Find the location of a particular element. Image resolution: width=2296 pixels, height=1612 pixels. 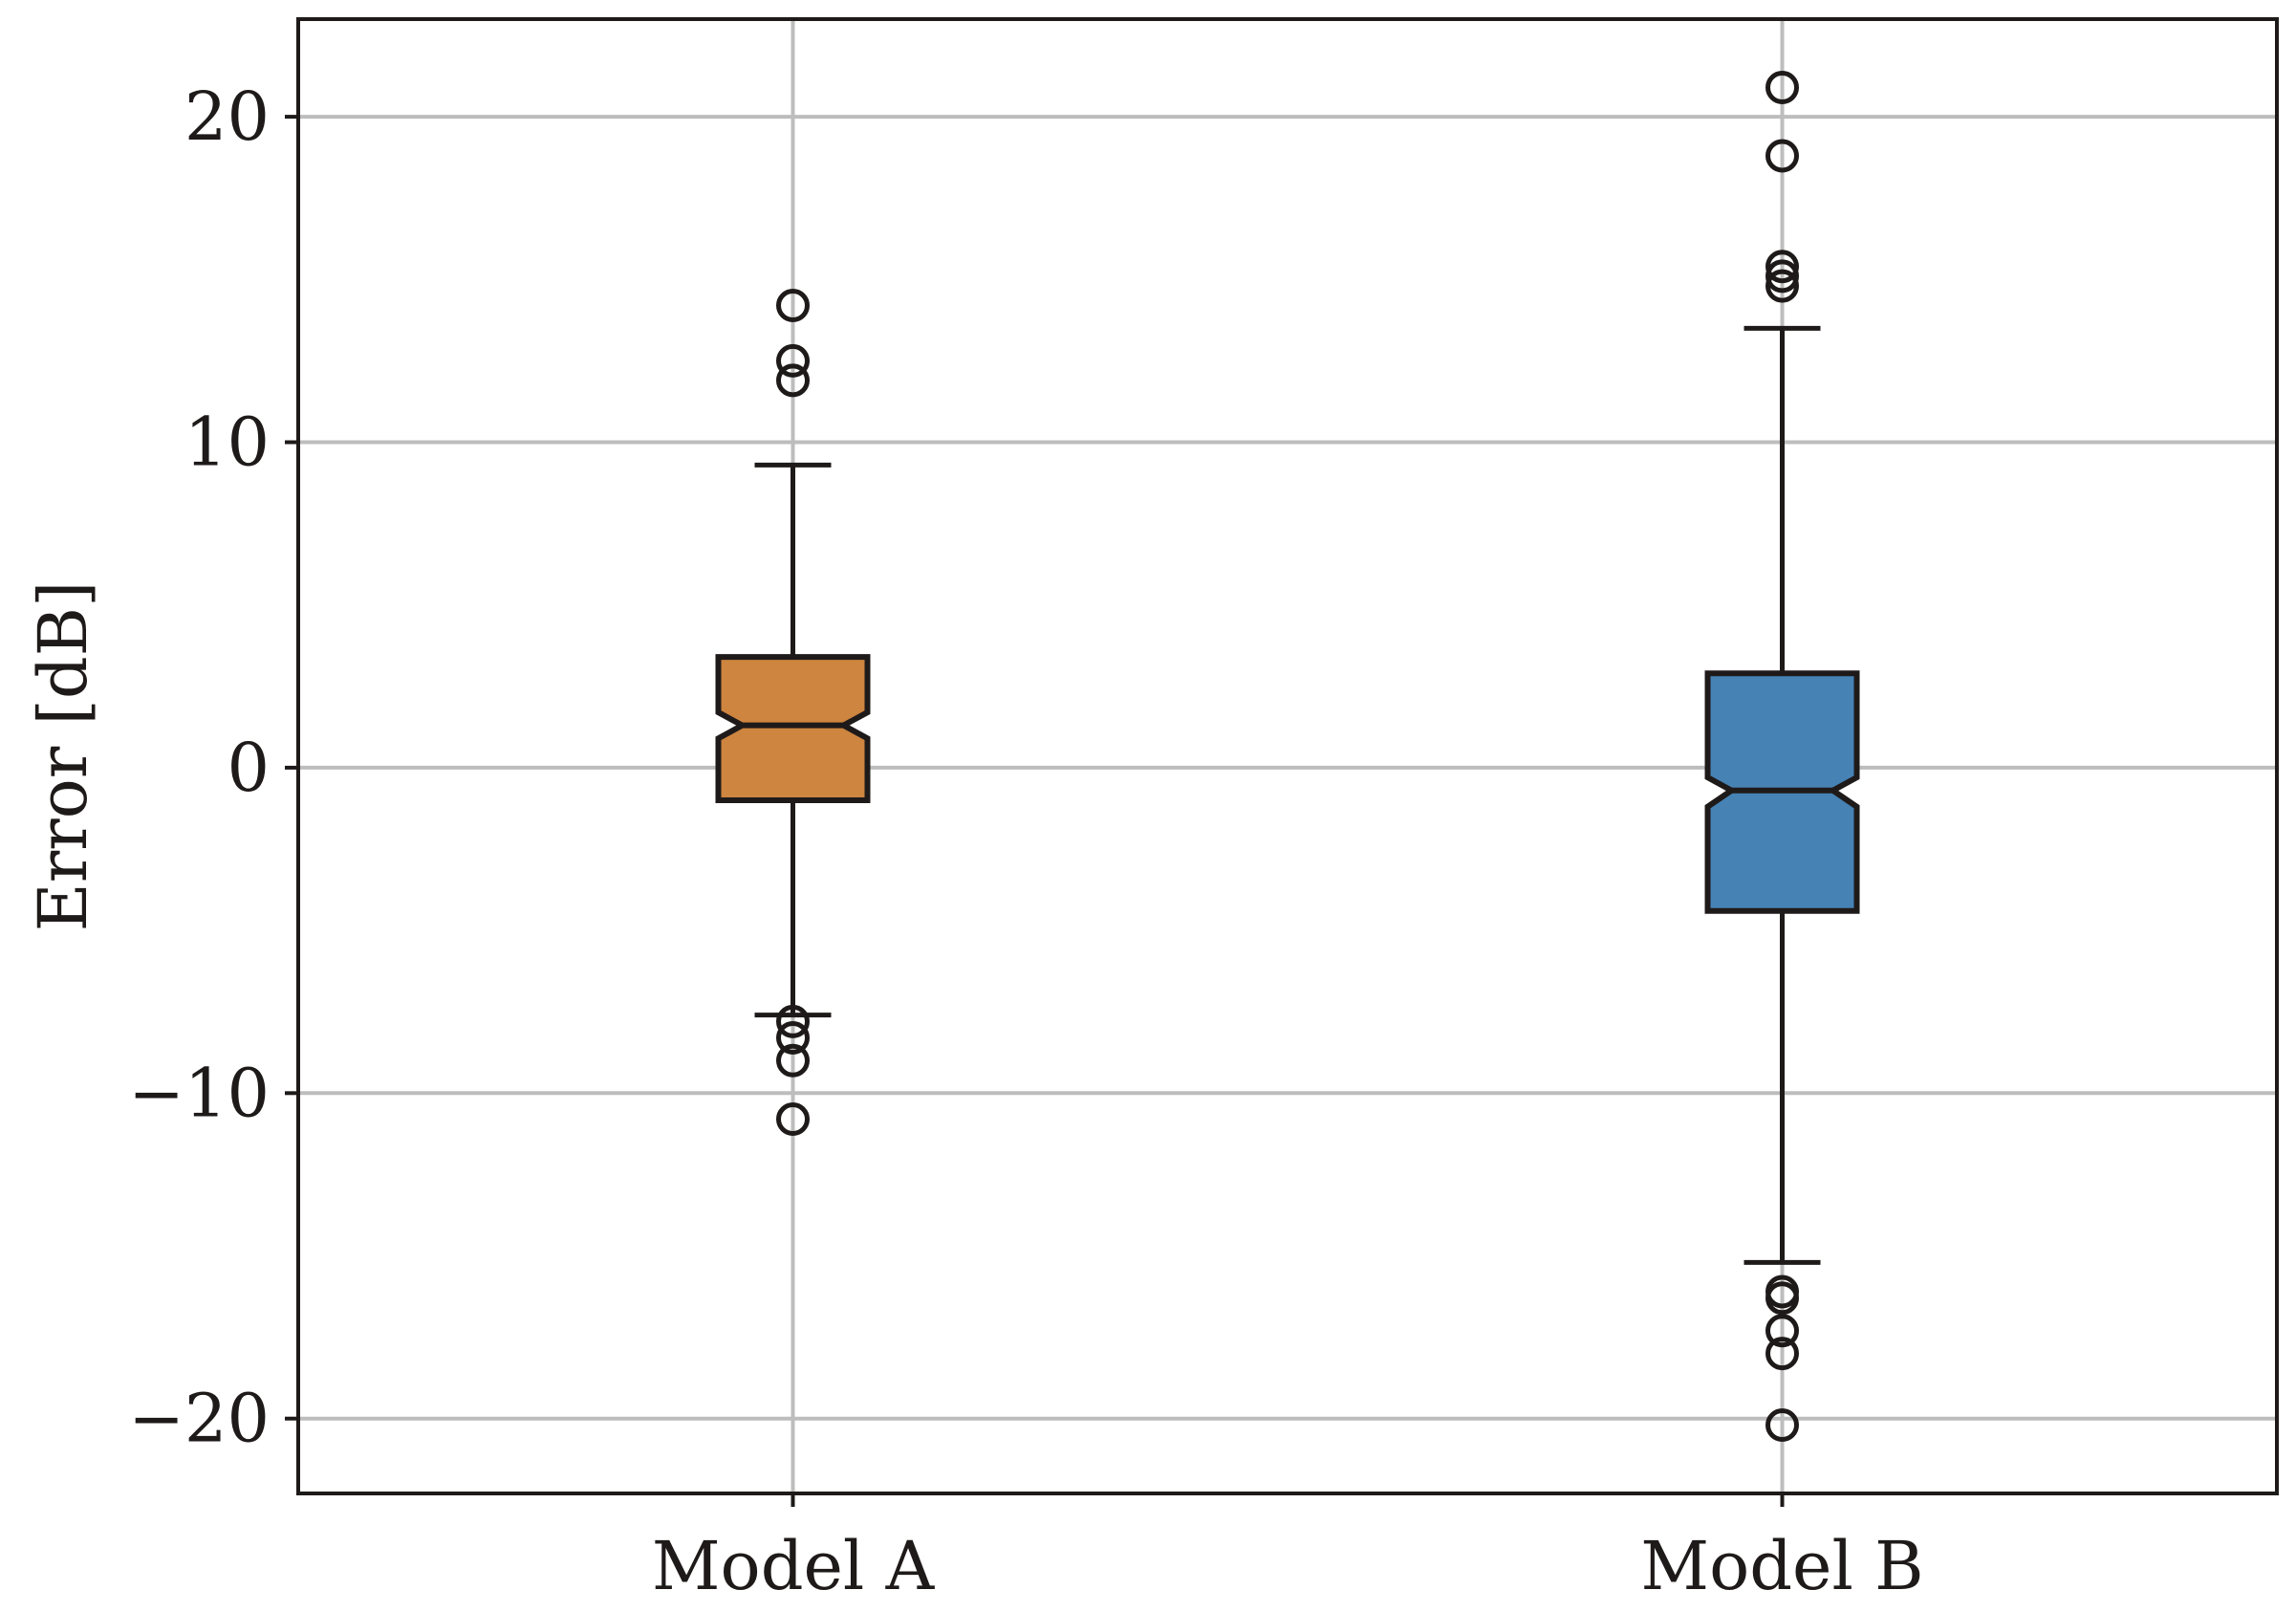

box-body is located at coordinates (793, 729).